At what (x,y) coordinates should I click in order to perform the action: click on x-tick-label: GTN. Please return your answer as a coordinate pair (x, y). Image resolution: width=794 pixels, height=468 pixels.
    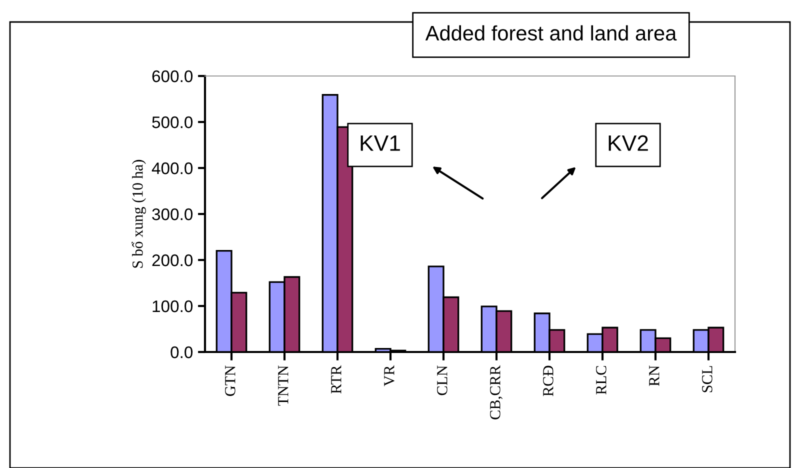
    Looking at the image, I should click on (230, 381).